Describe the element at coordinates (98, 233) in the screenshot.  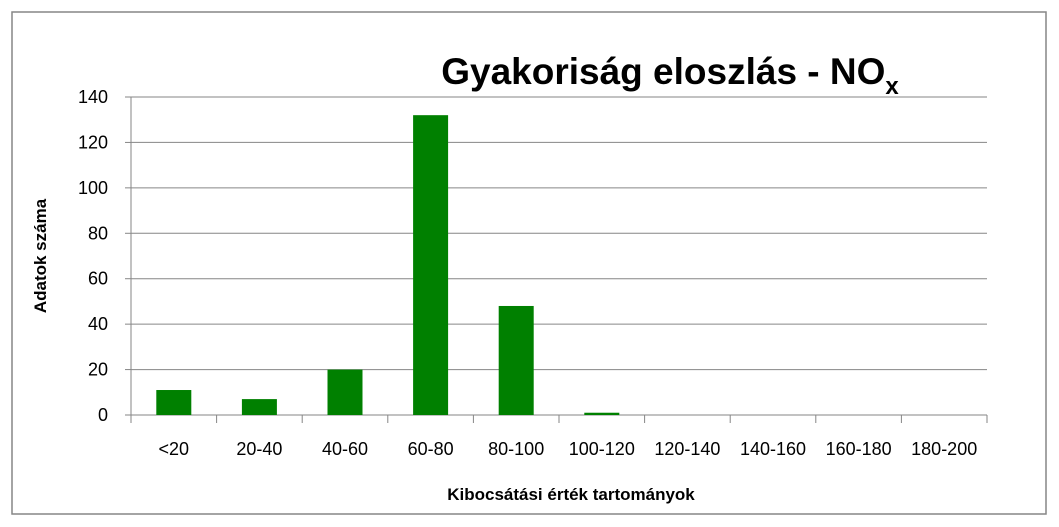
I see `y-tick-label: 80` at that location.